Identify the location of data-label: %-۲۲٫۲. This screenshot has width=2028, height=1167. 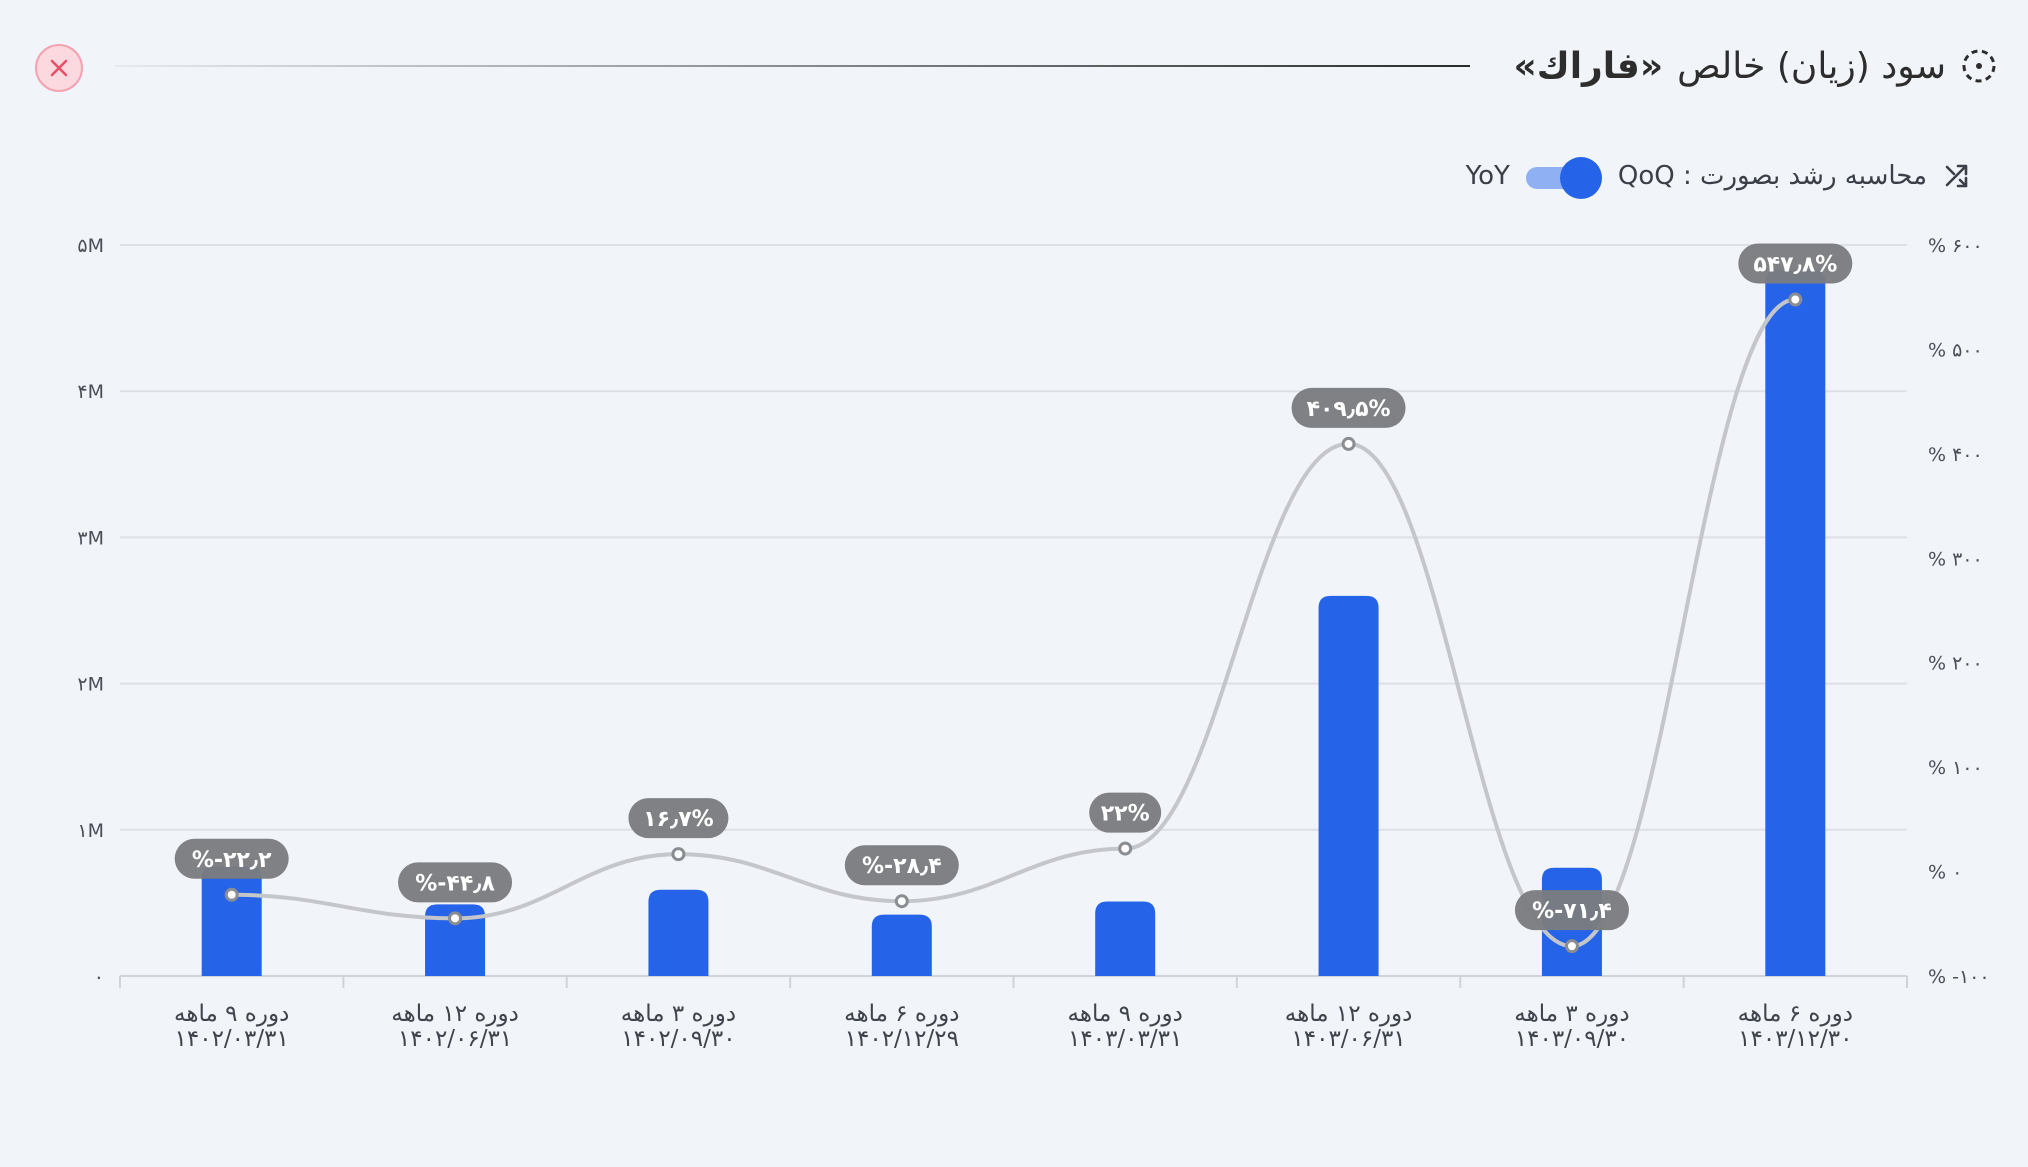
(232, 860).